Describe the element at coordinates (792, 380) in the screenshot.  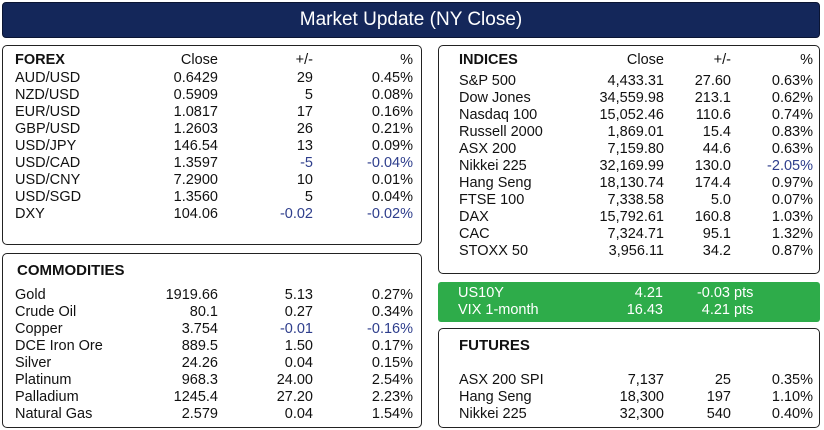
I see `percent-change: 0.35%` at that location.